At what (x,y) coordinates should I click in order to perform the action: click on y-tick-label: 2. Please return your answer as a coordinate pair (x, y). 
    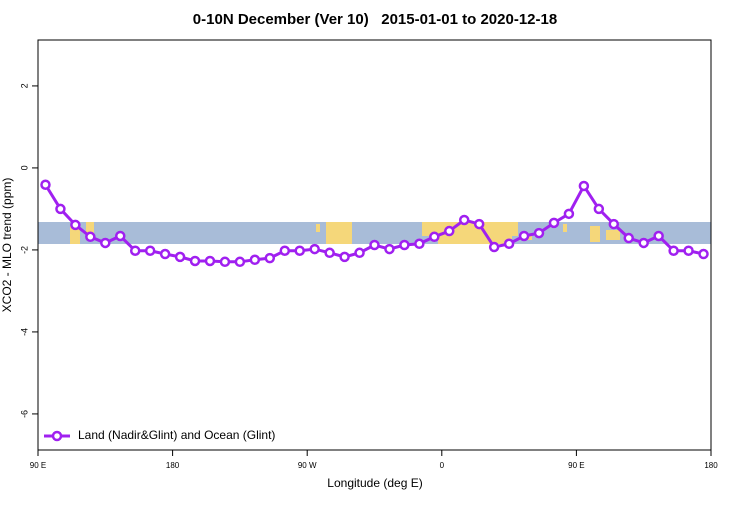
    Looking at the image, I should click on (24, 85).